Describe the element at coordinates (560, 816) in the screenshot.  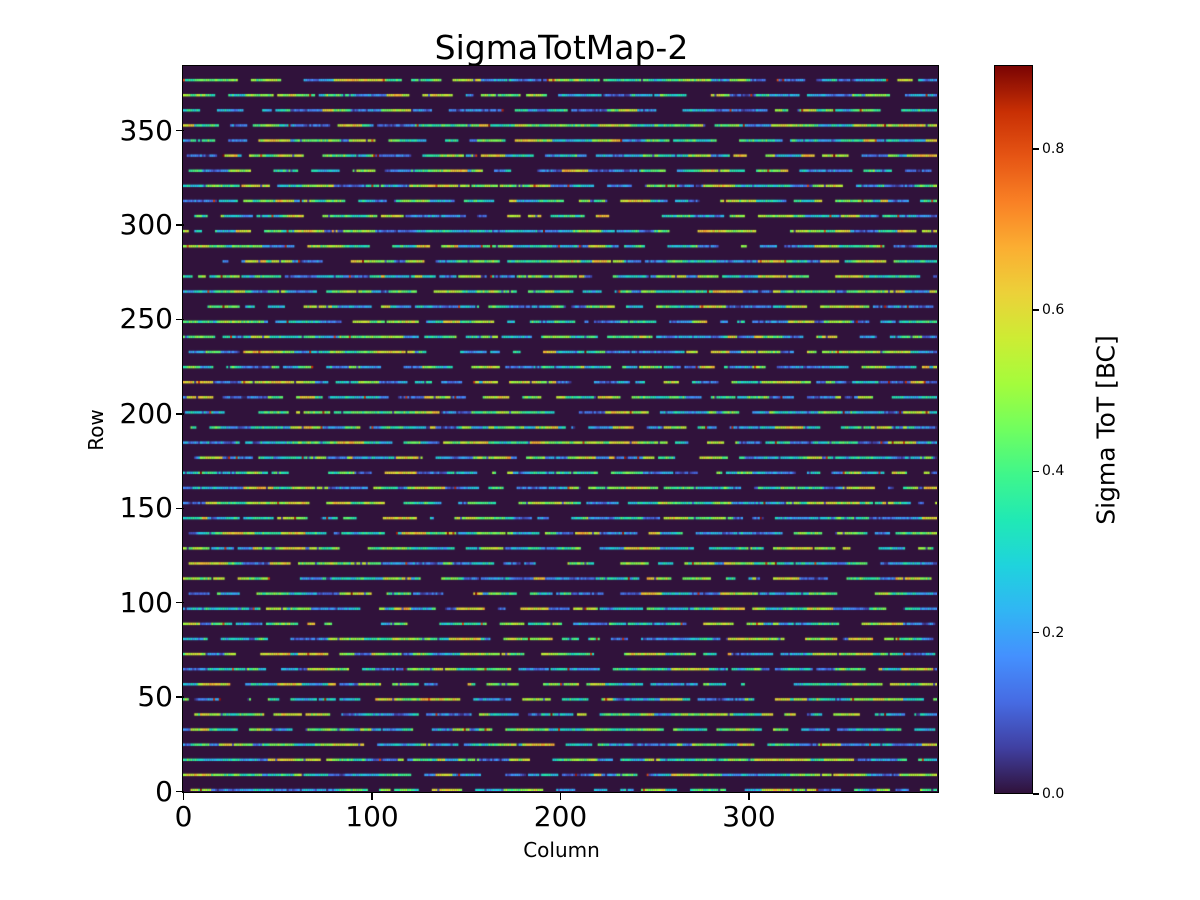
I see `x-tick-label: 200` at that location.